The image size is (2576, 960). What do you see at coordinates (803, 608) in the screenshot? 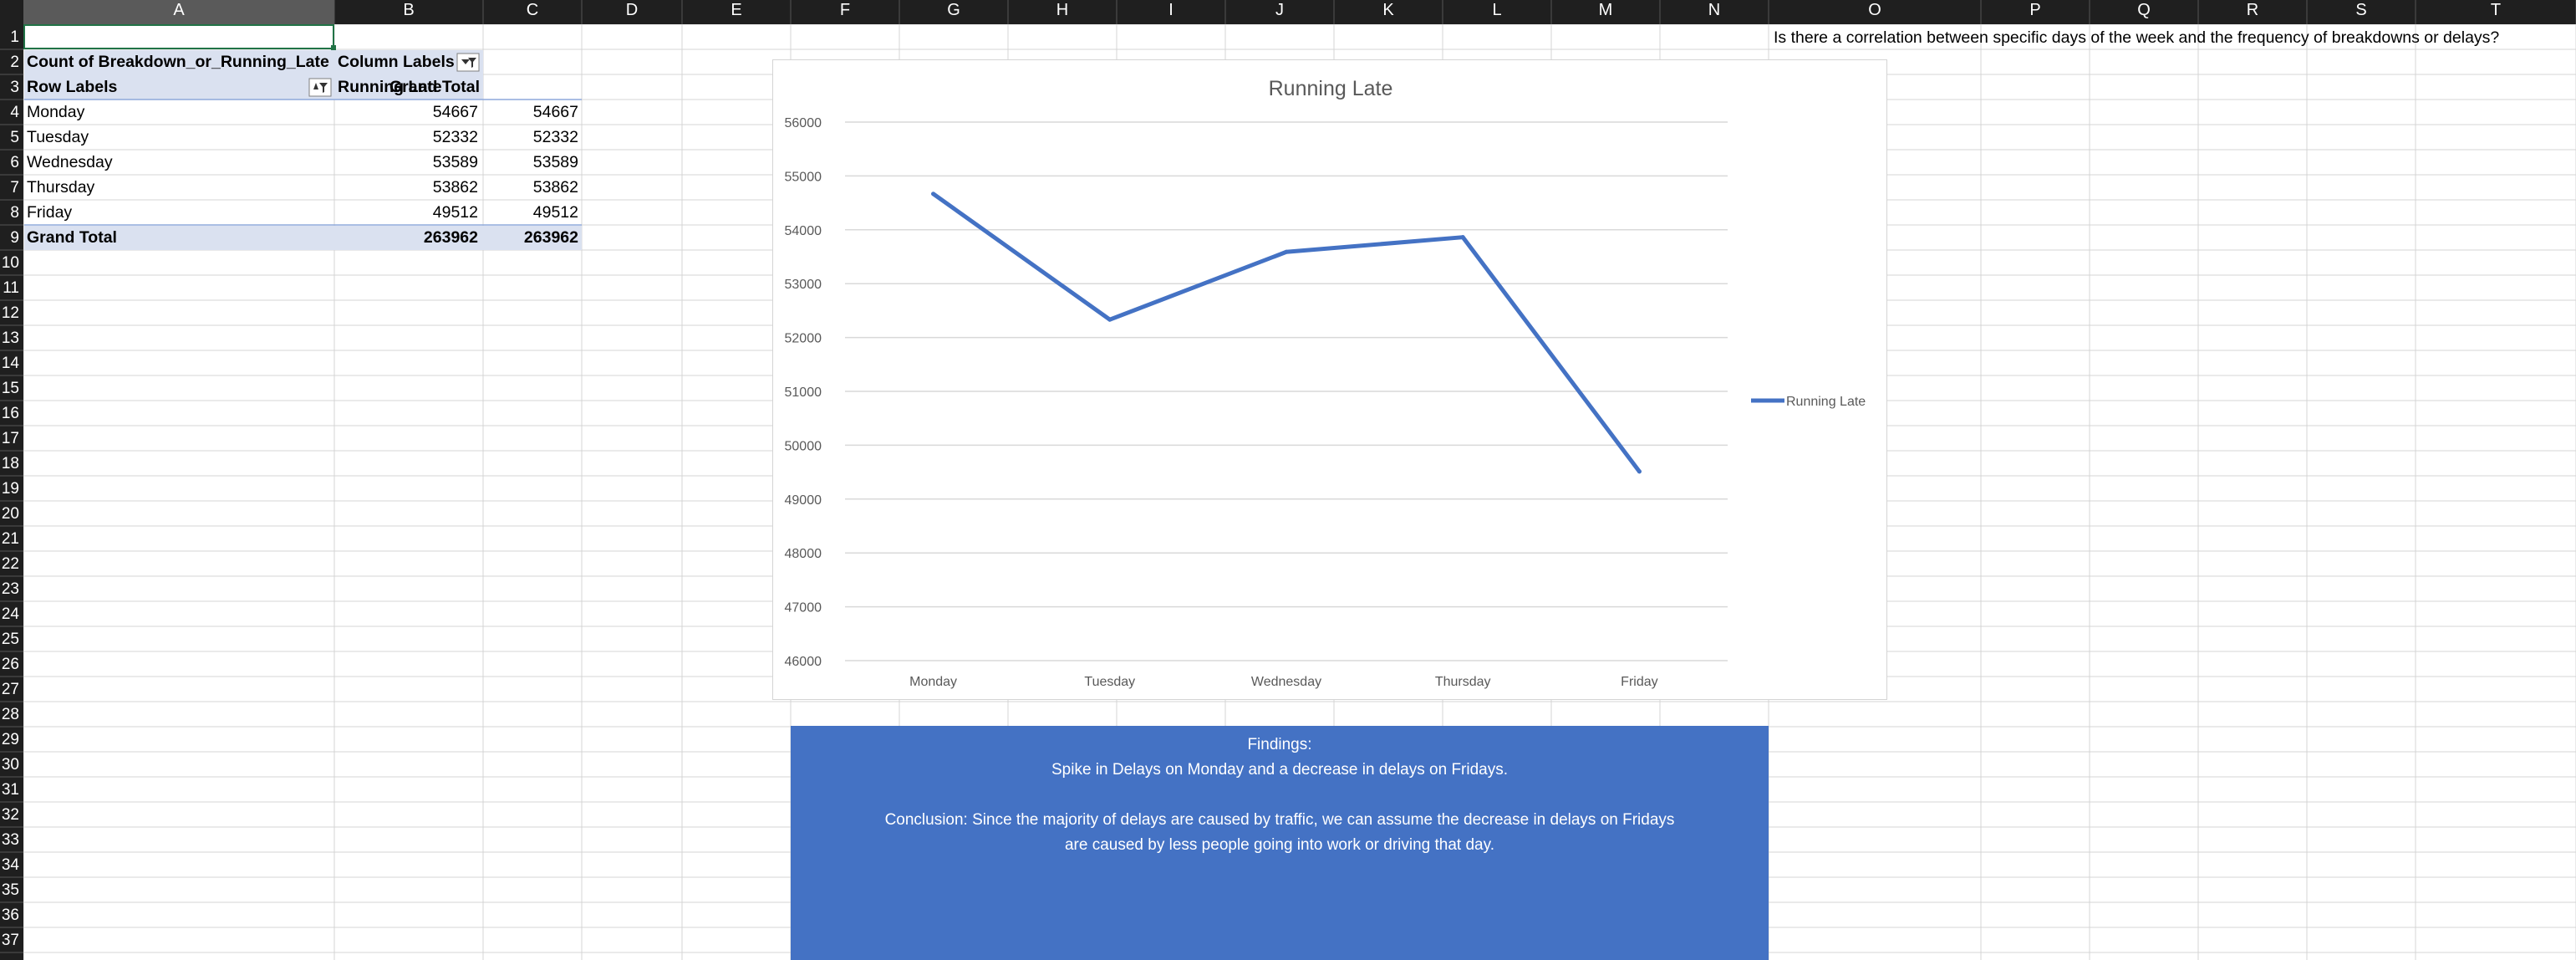
I see `y-tick-label: 47000` at bounding box center [803, 608].